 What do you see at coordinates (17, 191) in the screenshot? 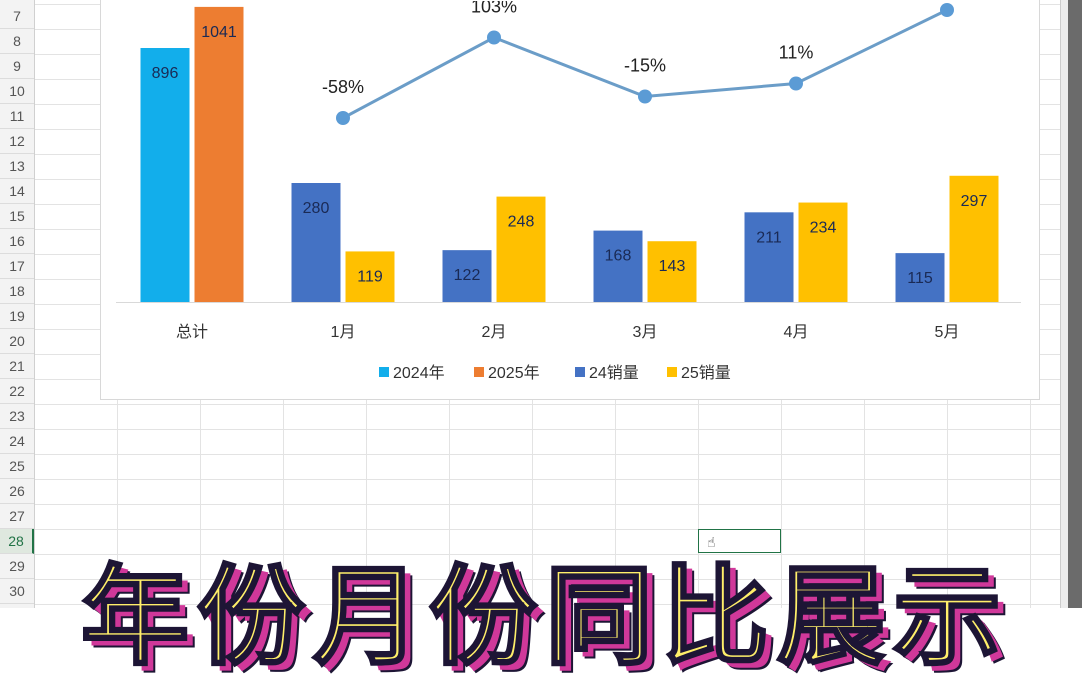
I see `row-number: 14` at bounding box center [17, 191].